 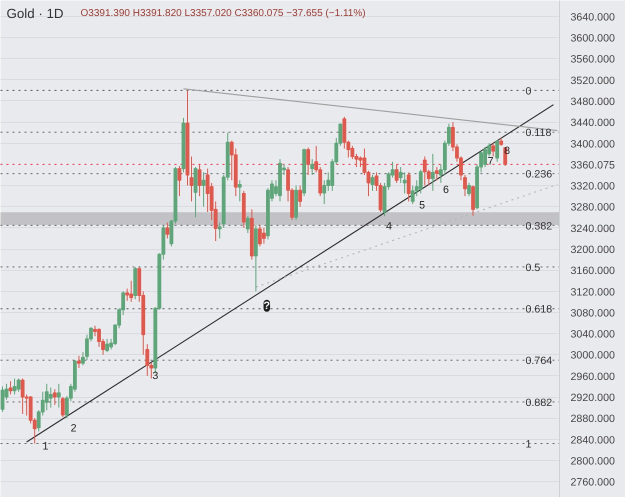 What do you see at coordinates (539, 310) in the screenshot?
I see `annotation: 0.618` at bounding box center [539, 310].